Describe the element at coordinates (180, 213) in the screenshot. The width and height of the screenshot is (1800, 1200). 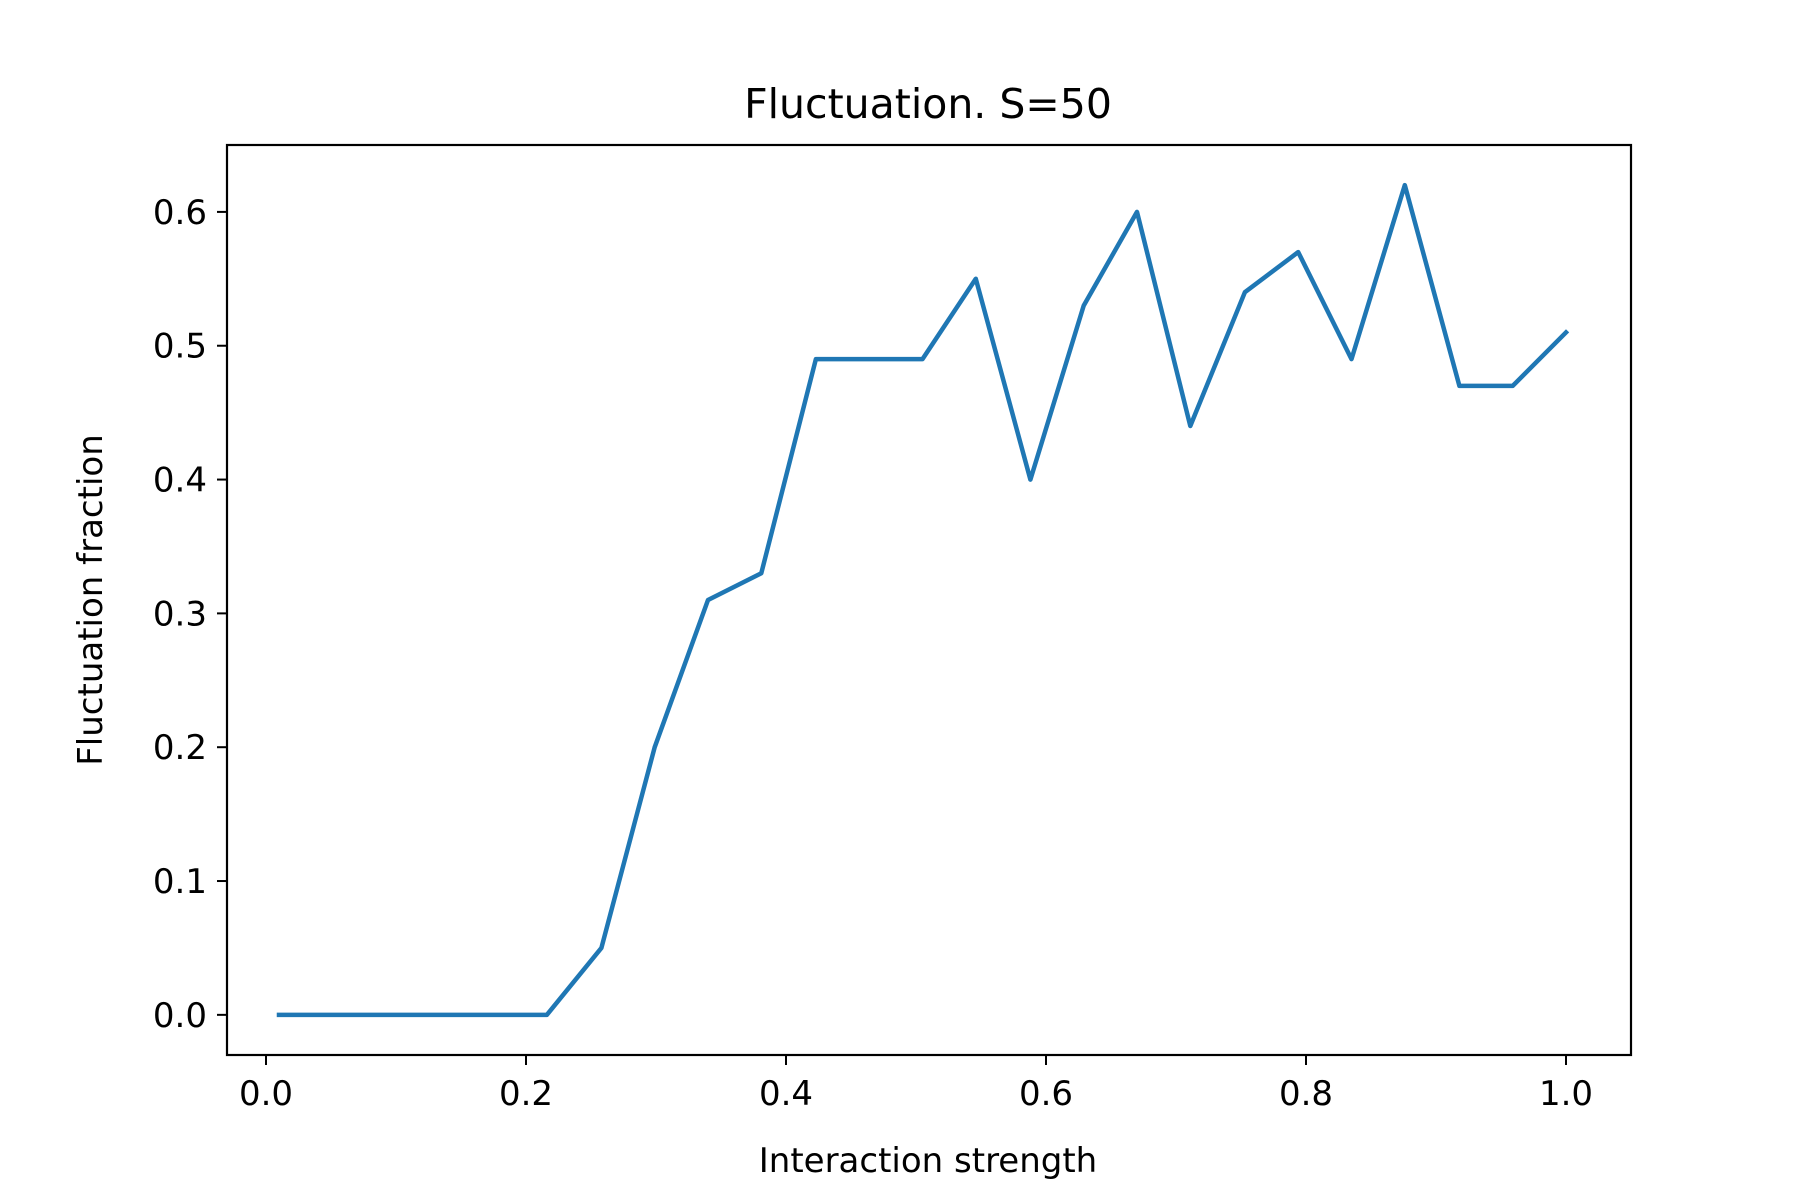
I see `y-tick-label: 0.6` at that location.